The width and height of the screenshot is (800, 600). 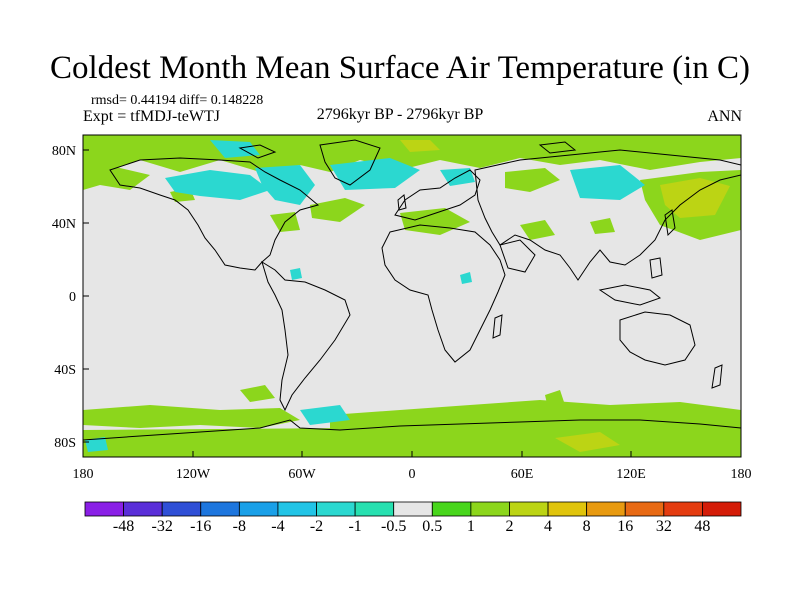 What do you see at coordinates (177, 100) in the screenshot?
I see `stats-label: rmsd= 0.44194 diff= 0.148228` at bounding box center [177, 100].